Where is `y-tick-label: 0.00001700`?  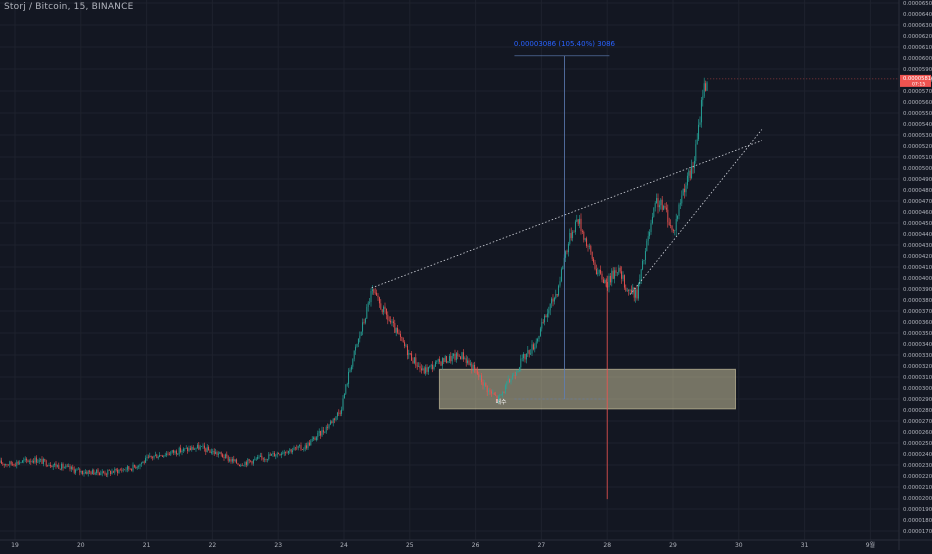
y-tick-label: 0.00001700 is located at coordinates (917, 532).